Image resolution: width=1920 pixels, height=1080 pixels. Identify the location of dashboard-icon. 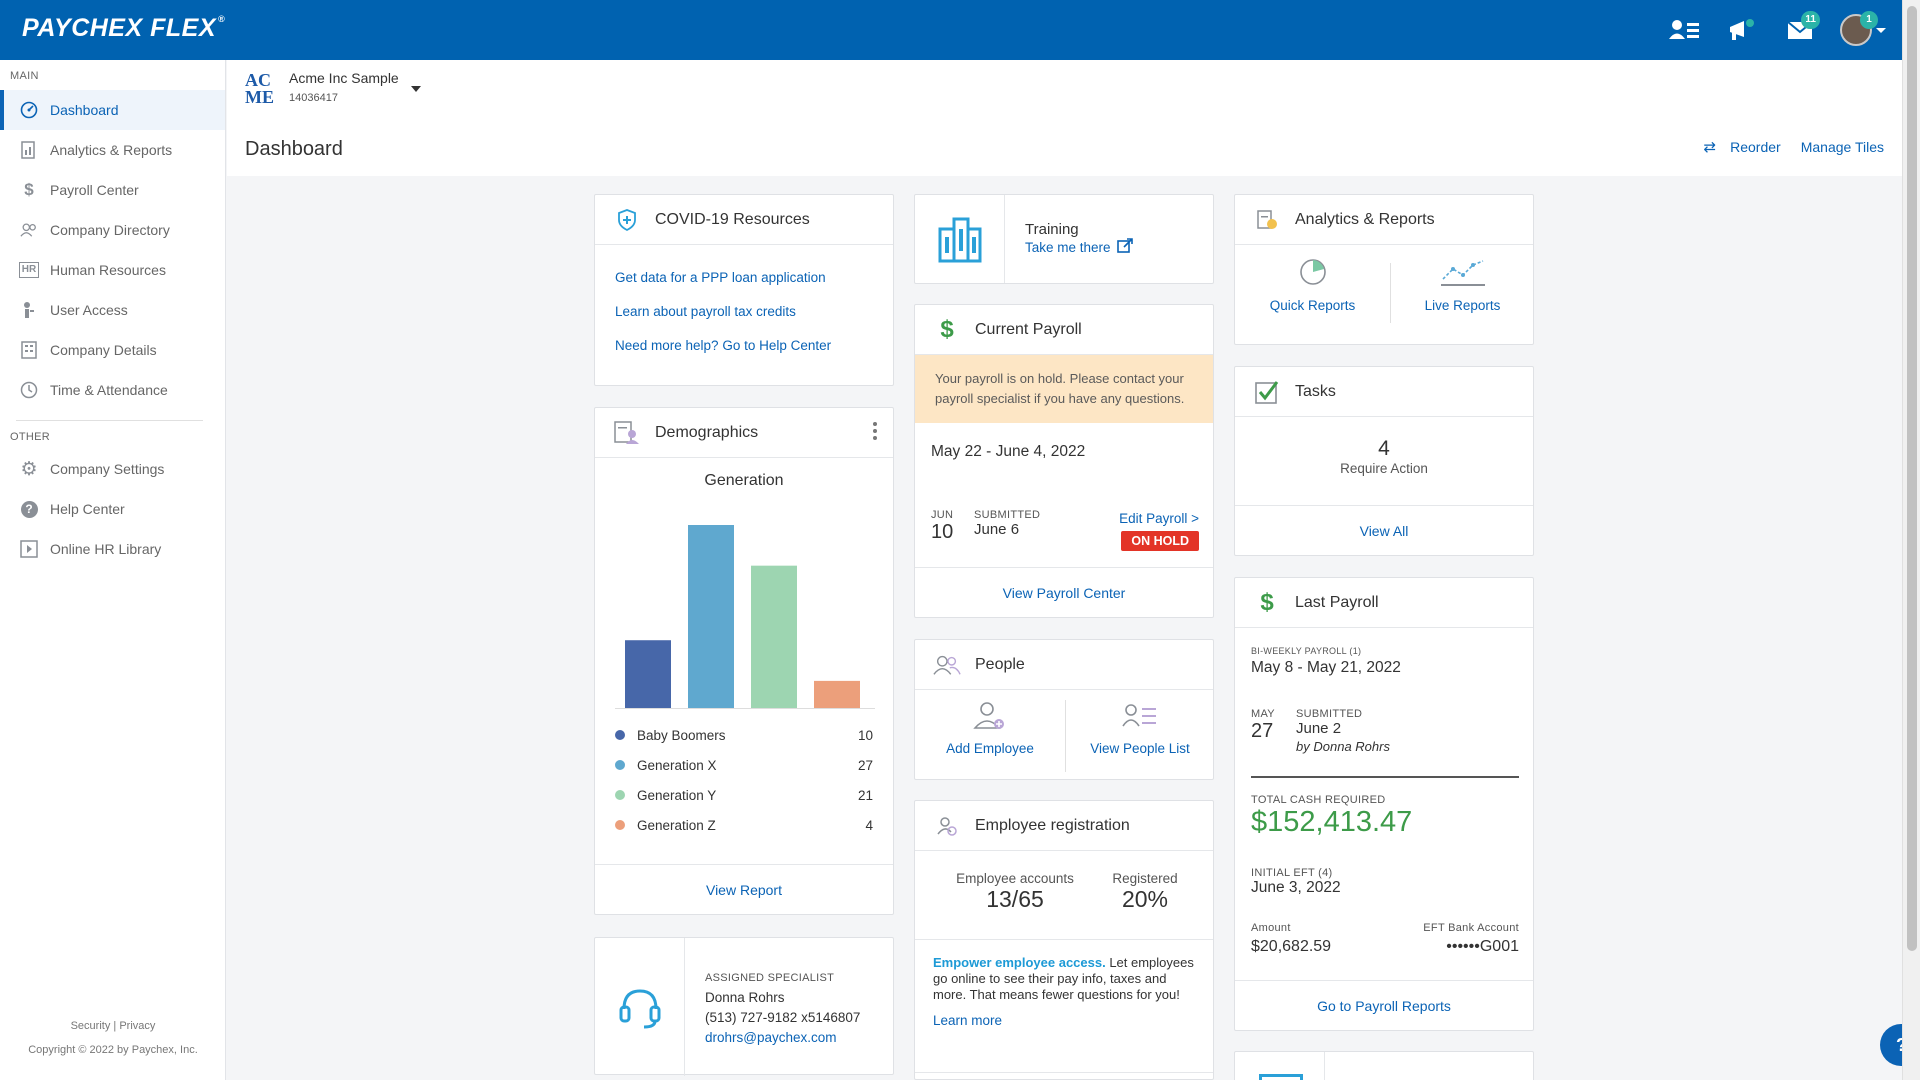
(29, 110).